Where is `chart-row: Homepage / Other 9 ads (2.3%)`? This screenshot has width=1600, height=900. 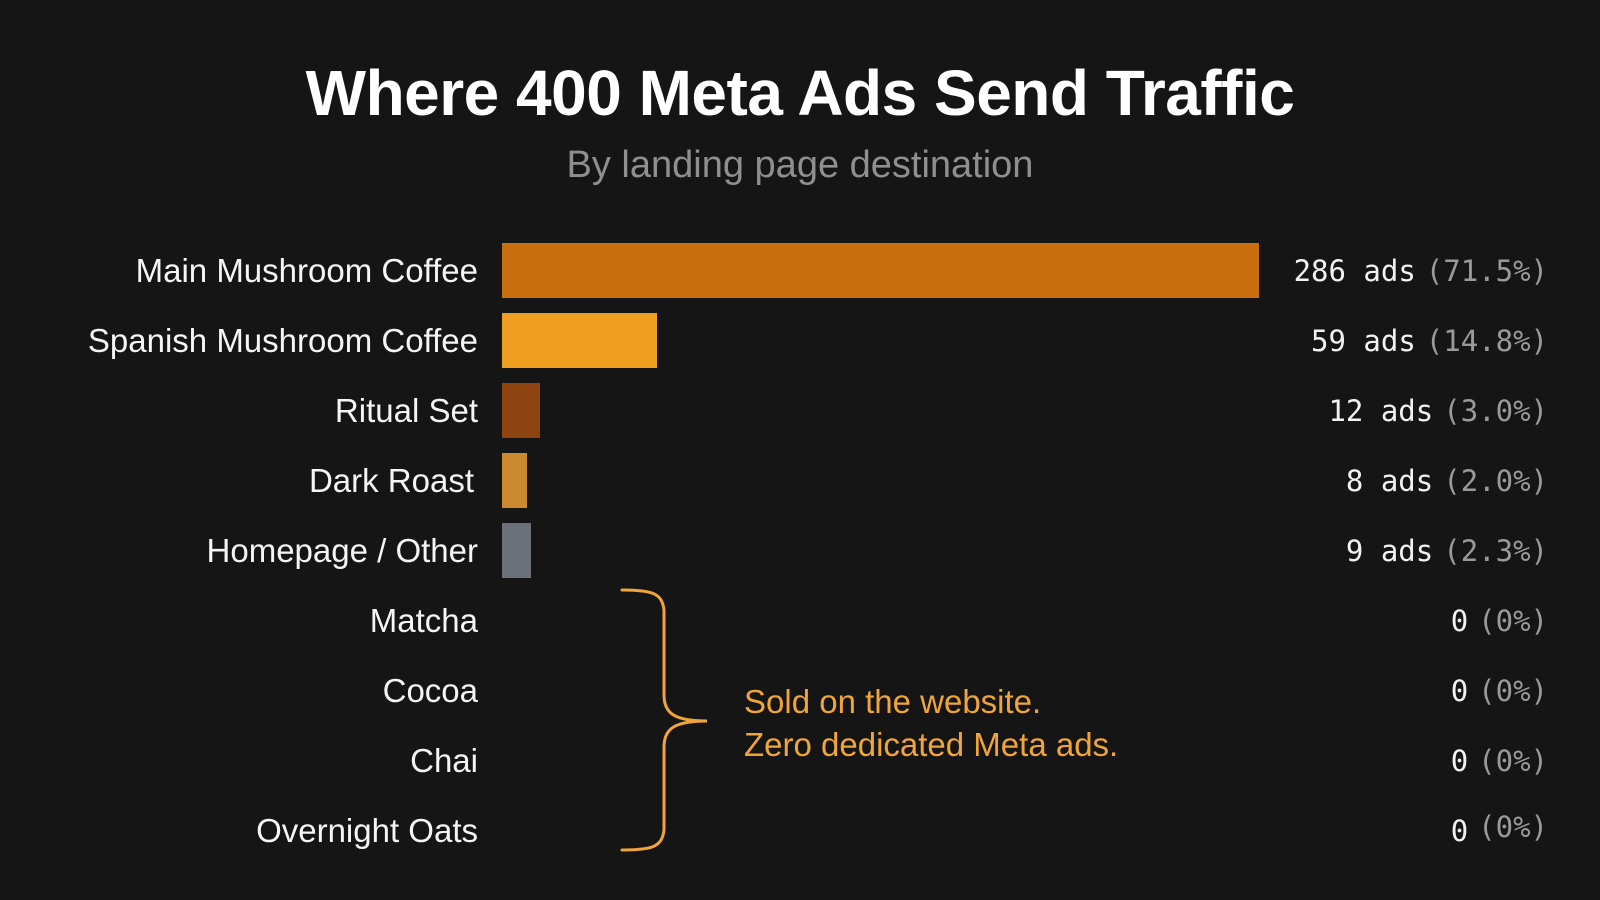 chart-row: Homepage / Other 9 ads (2.3%) is located at coordinates (800, 551).